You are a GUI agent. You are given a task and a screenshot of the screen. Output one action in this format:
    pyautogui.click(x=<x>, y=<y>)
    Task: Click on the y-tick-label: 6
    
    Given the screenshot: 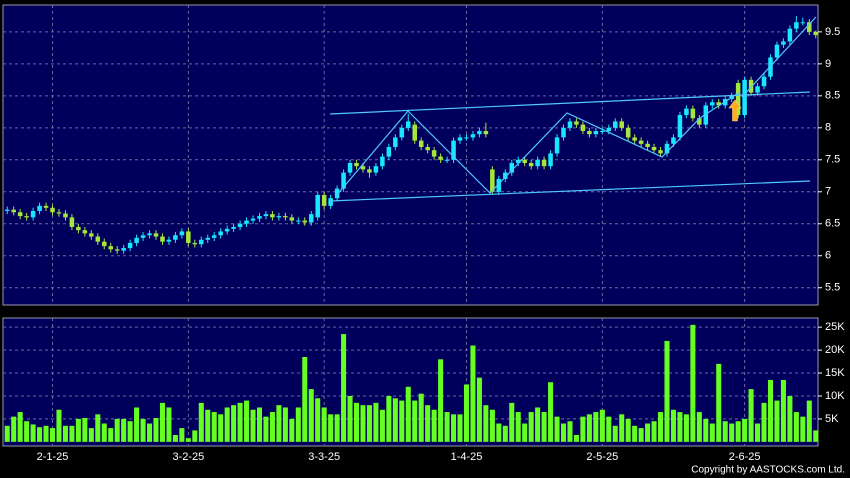 What is the action you would take?
    pyautogui.click(x=828, y=256)
    